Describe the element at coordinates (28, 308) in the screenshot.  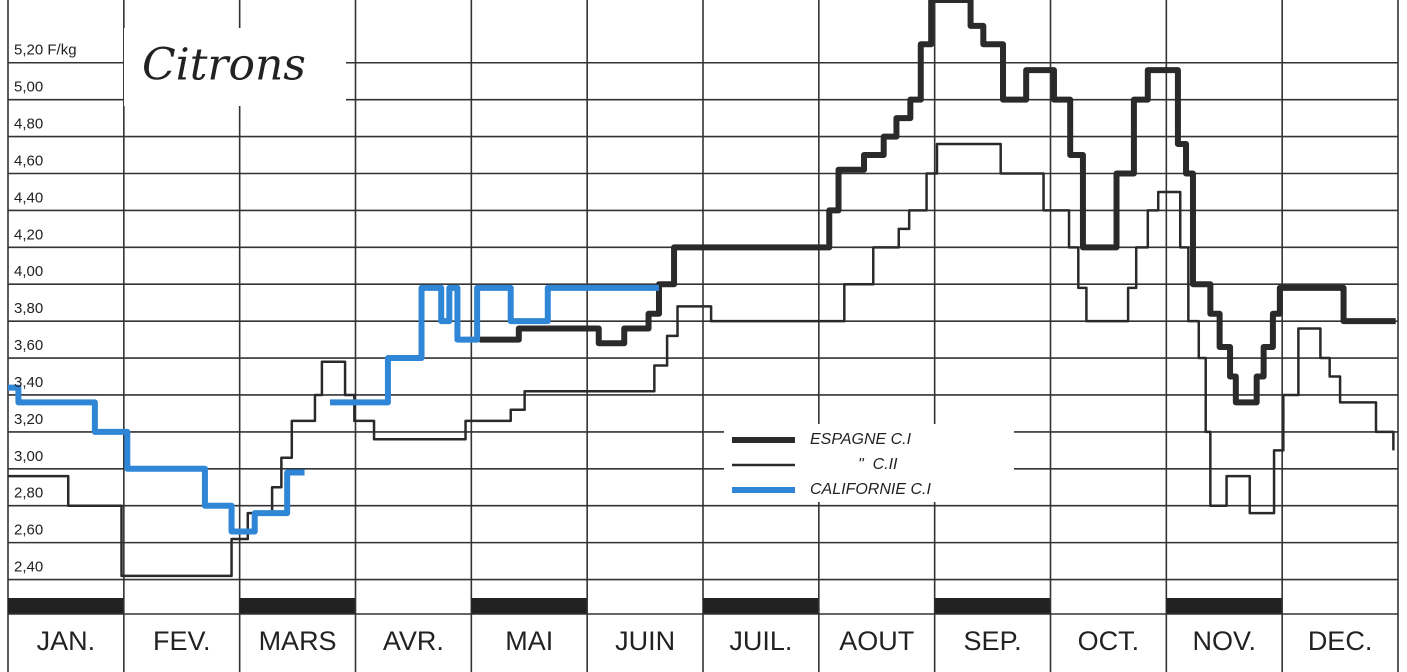
I see `y-tick-label: 3,80` at that location.